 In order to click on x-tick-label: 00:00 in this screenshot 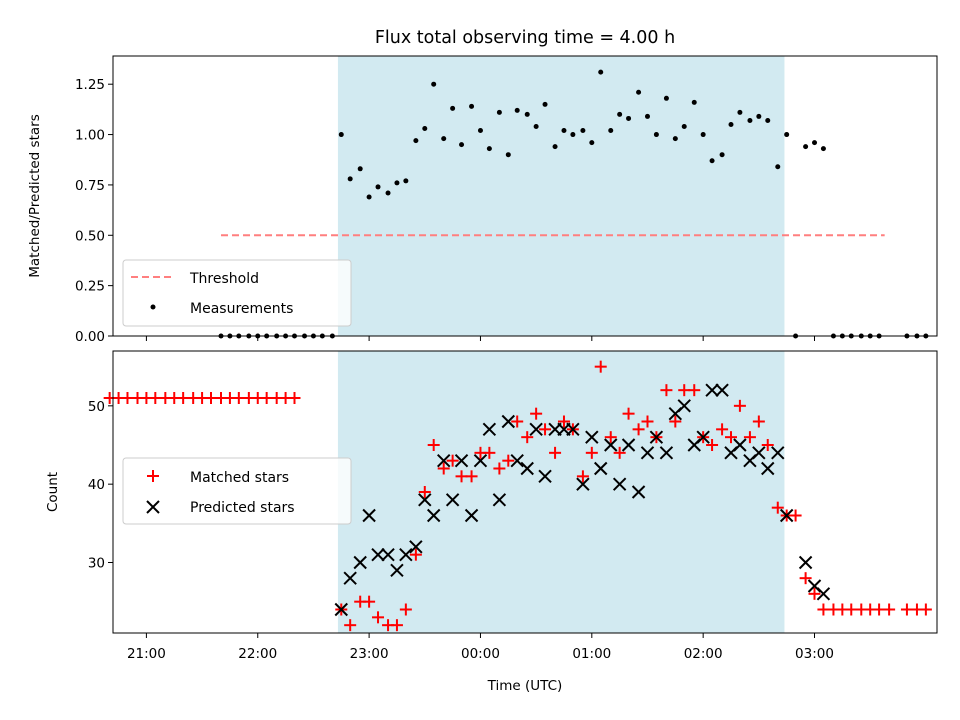, I will do `click(480, 654)`.